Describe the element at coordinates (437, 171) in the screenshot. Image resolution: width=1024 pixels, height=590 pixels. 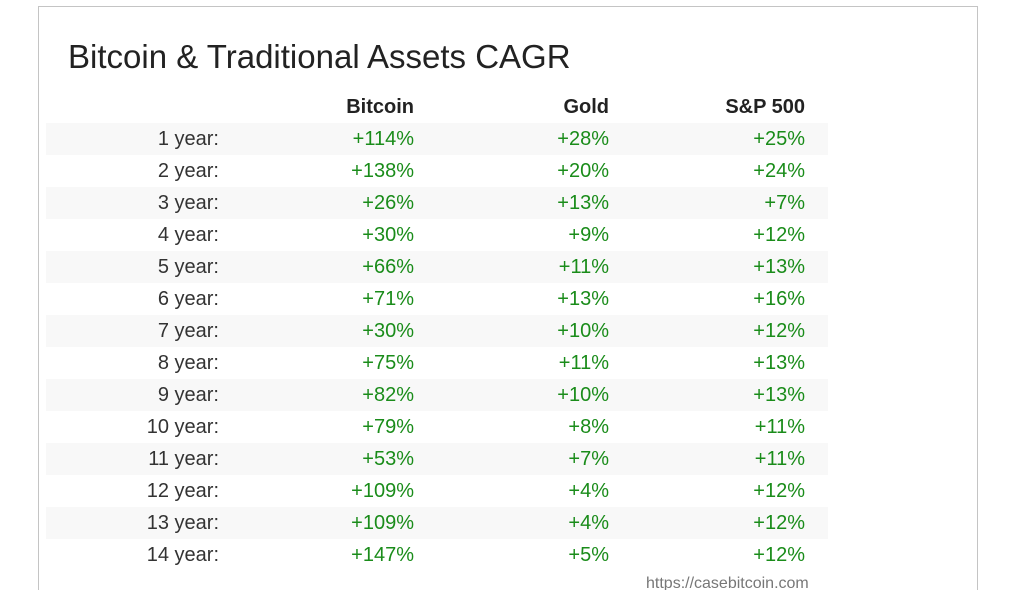
I see `table-row: 2 year: +138% +20% +24%` at that location.